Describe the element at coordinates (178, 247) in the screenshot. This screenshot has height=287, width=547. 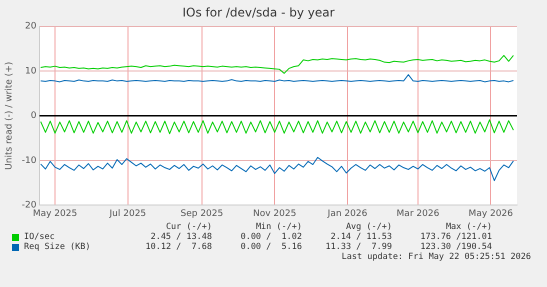
I see `text: 10.12 / 7.68` at that location.